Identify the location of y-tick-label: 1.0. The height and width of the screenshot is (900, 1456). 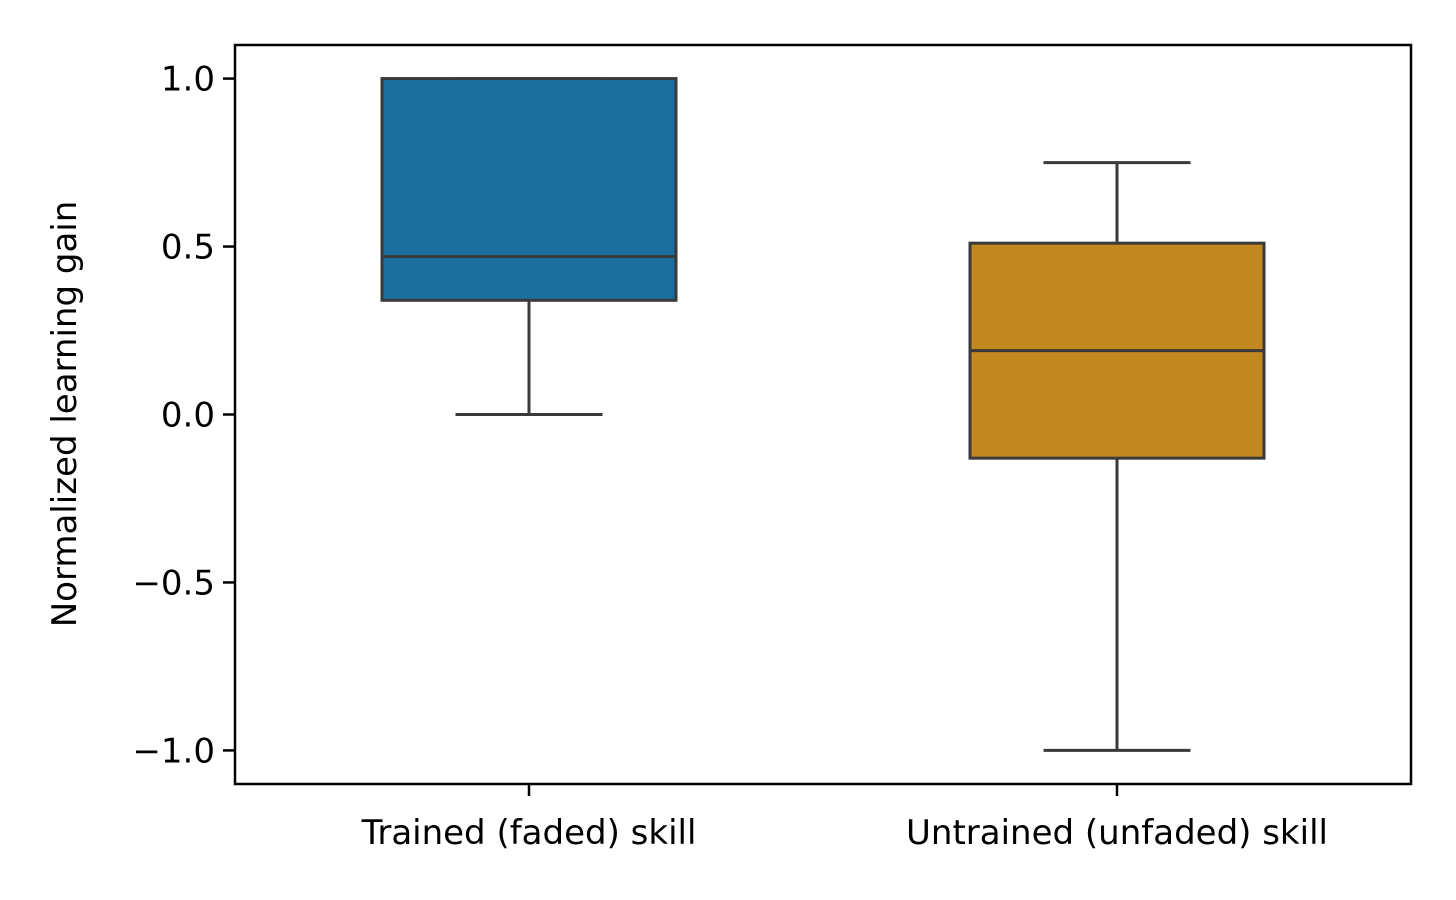
(188, 80).